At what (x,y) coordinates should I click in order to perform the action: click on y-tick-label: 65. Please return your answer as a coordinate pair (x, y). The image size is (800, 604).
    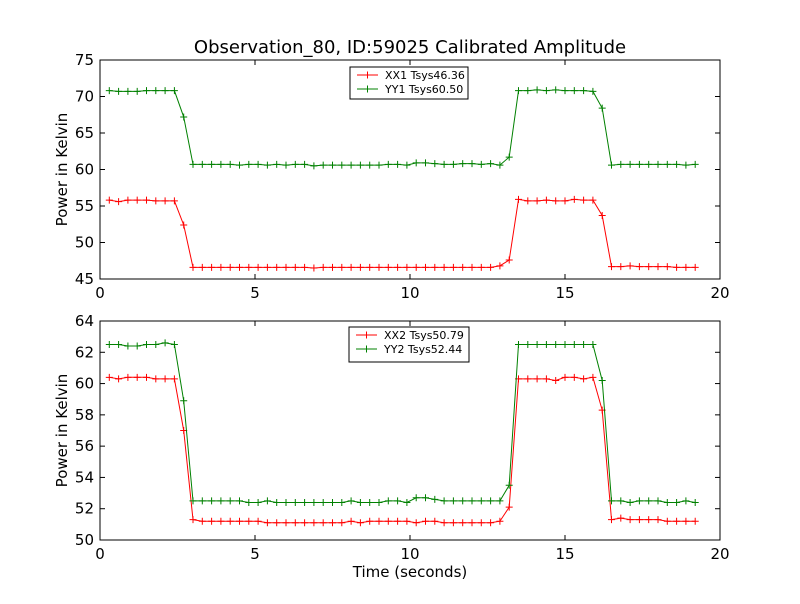
    Looking at the image, I should click on (84, 133).